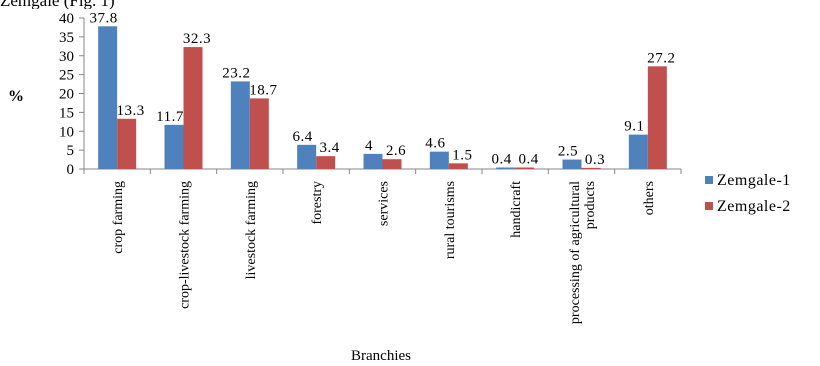  I want to click on category-label-line: crop farming, so click(118, 217).